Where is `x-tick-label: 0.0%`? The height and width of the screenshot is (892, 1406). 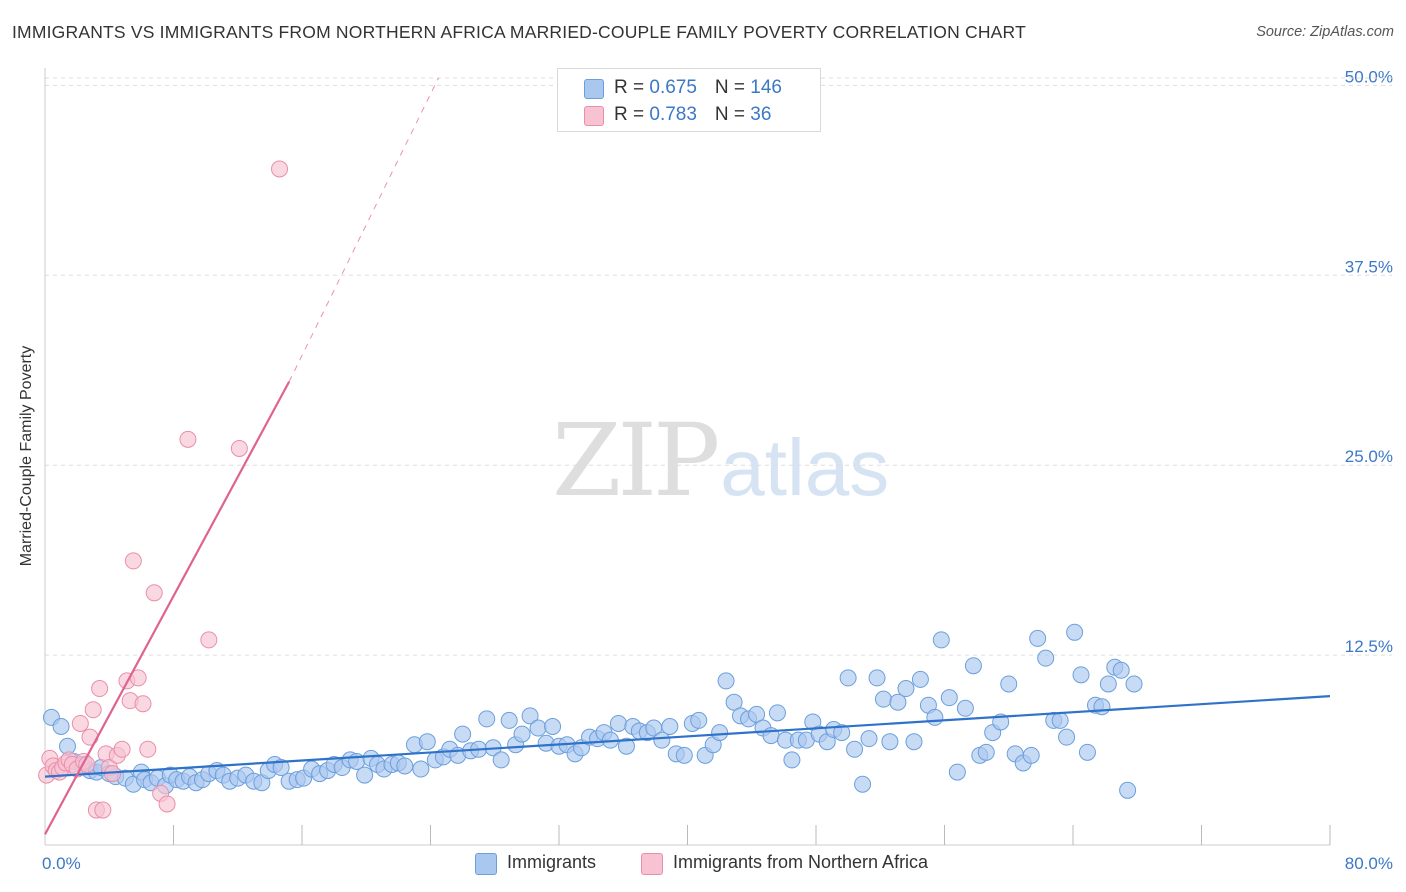
x-tick-label: 0.0% is located at coordinates (61, 863).